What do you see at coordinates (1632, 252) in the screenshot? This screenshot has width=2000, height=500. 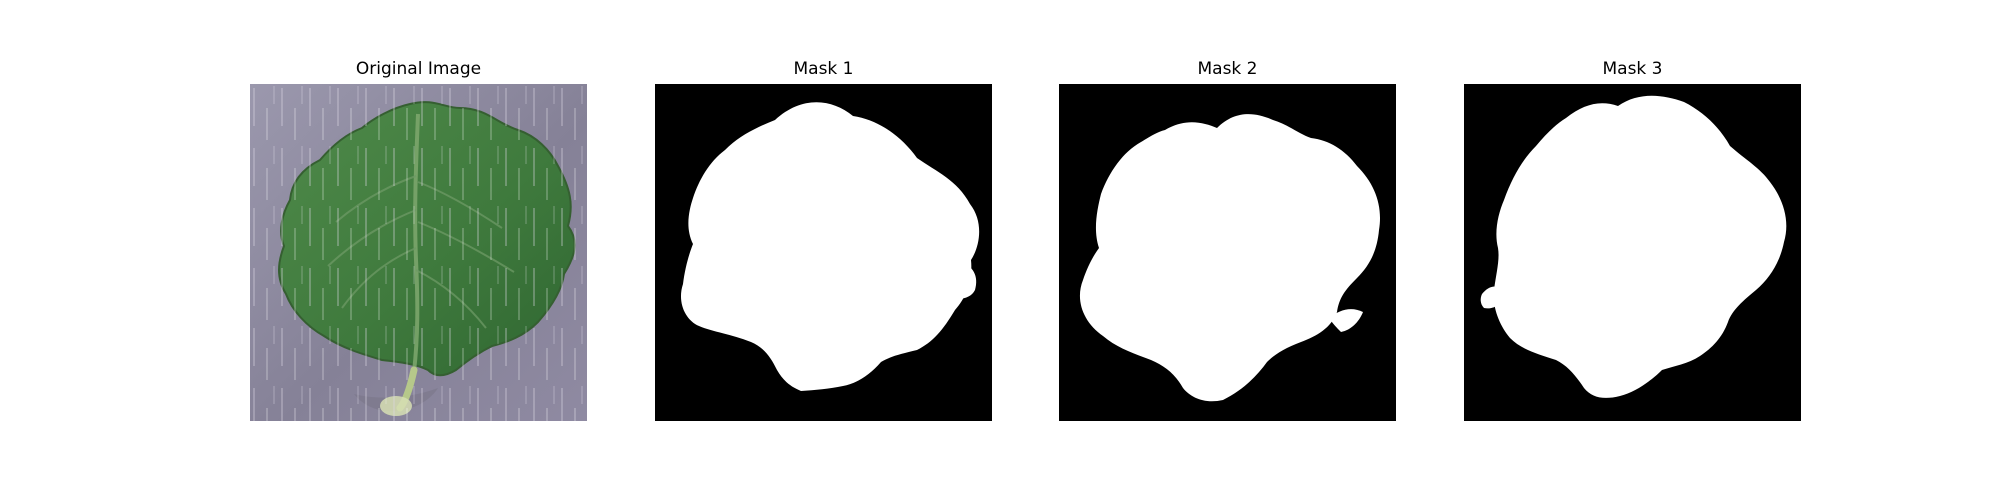 I see `mask-3-image` at bounding box center [1632, 252].